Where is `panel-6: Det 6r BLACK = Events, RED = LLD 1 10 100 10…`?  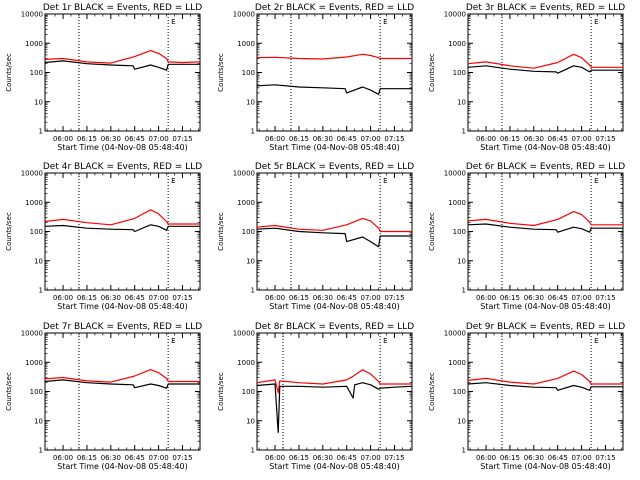 panel-6: Det 6r BLACK = Events, RED = LLD 1 10 100 10… is located at coordinates (526, 236).